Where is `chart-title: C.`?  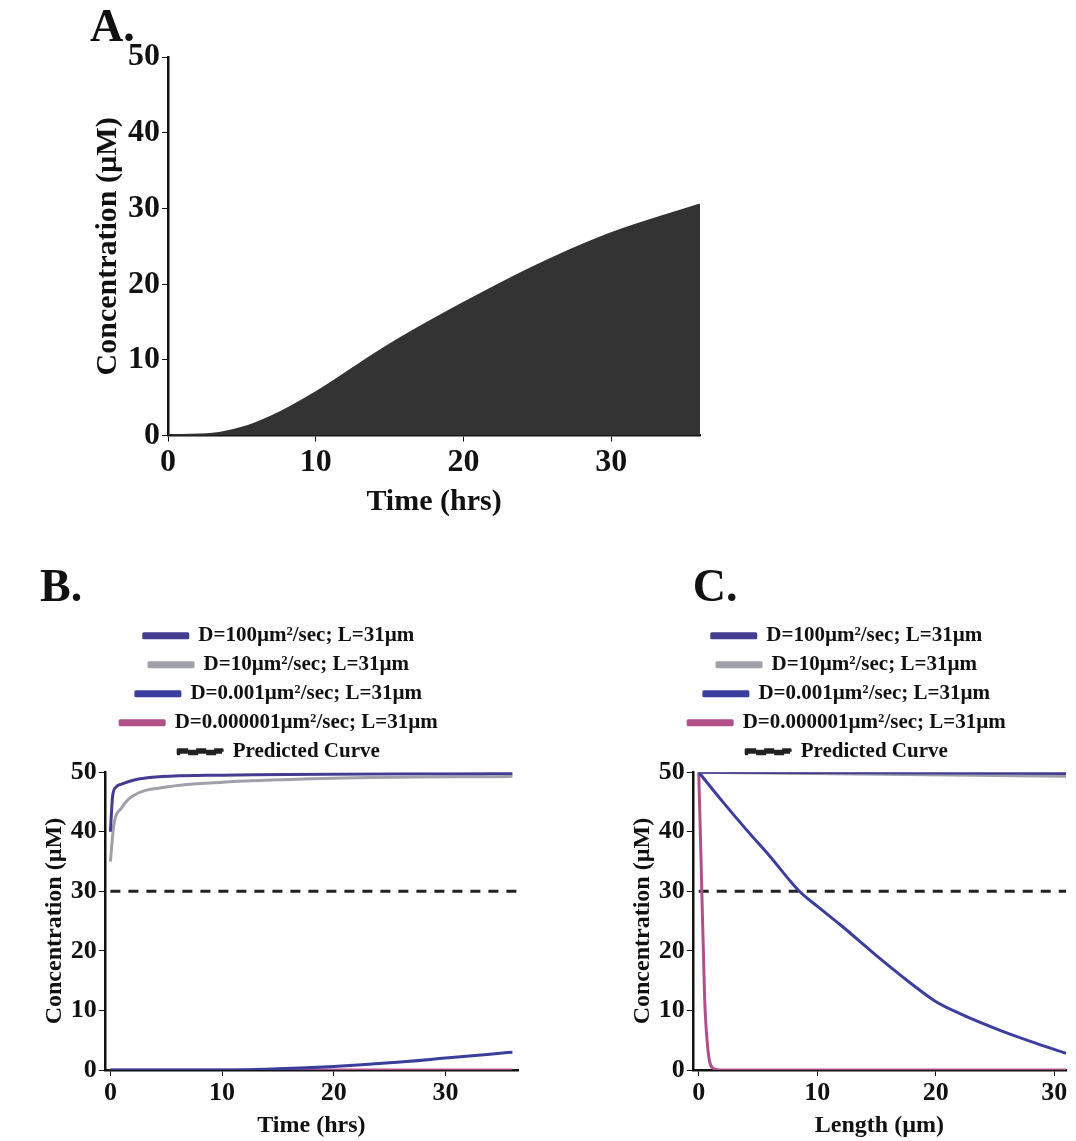
chart-title: C. is located at coordinates (715, 586).